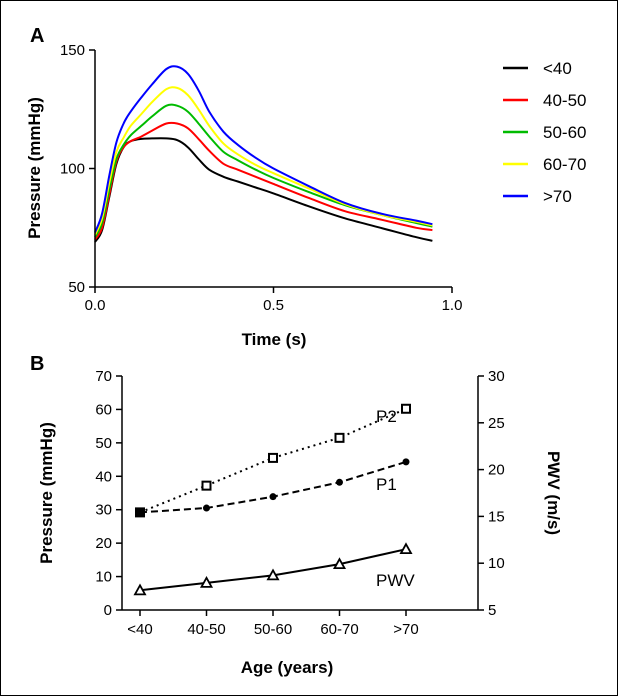 Image resolution: width=618 pixels, height=696 pixels. Describe the element at coordinates (496, 470) in the screenshot. I see `right-y-tick-label: 20` at that location.